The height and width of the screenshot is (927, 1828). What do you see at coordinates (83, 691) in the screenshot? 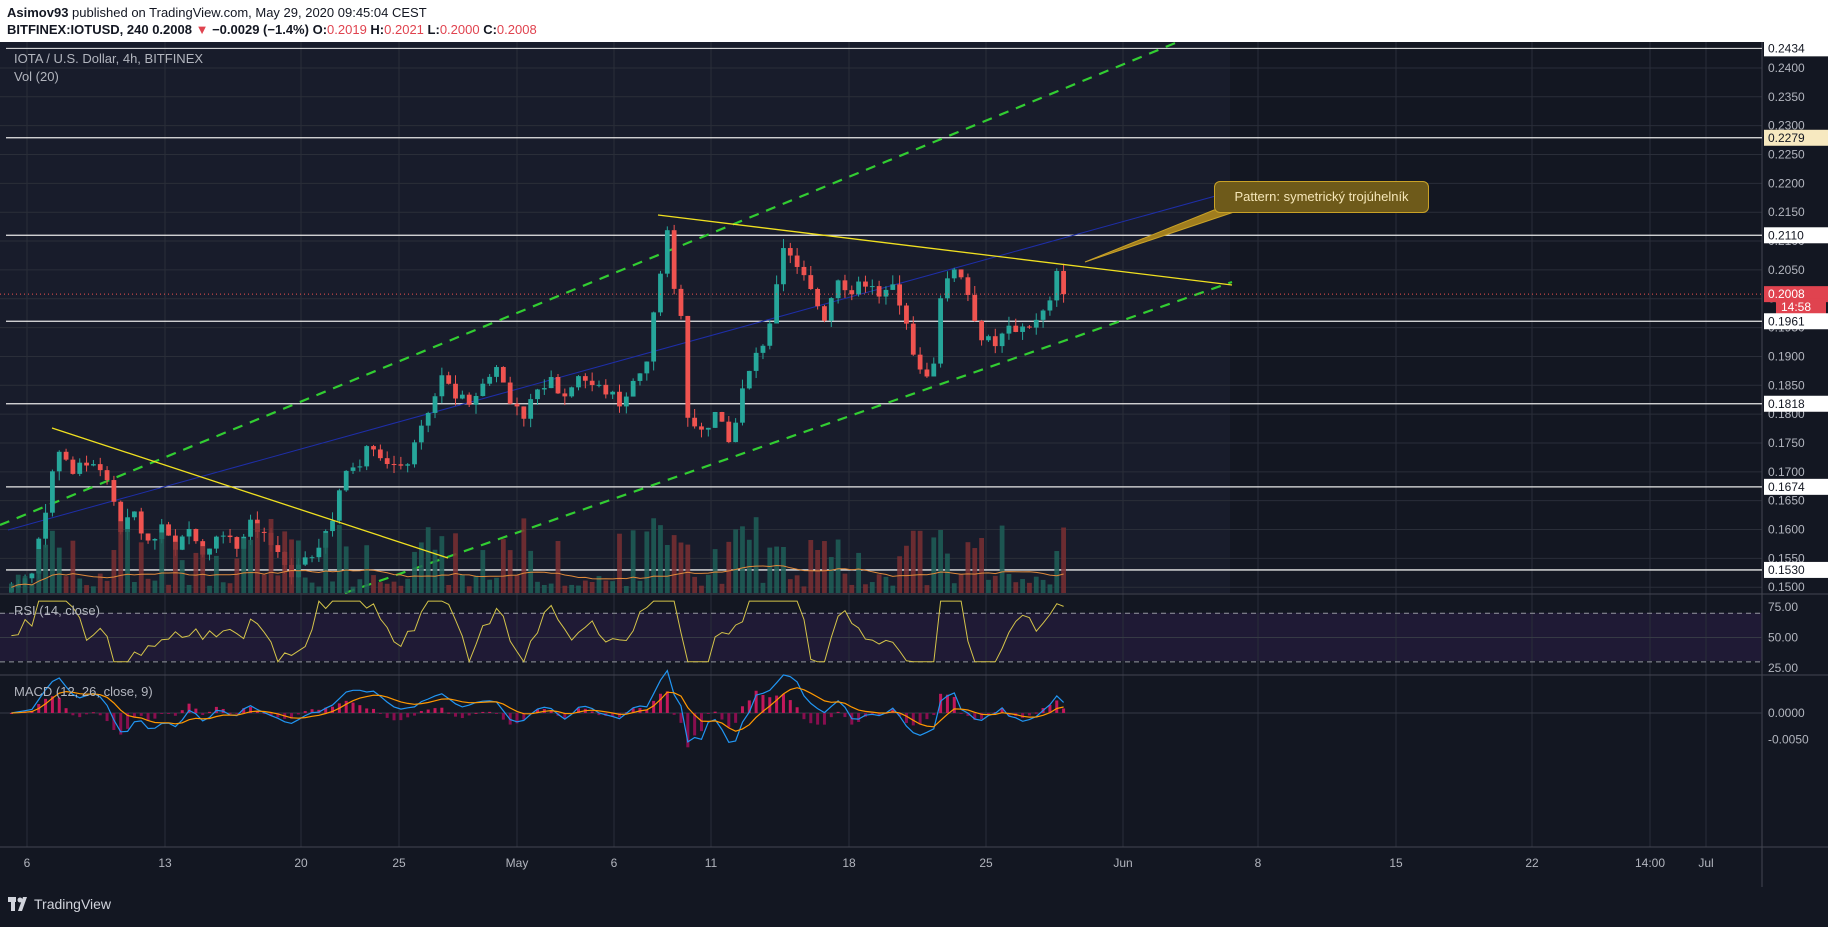
I see `macd-legend: MACD (12, 26, close, 9)` at bounding box center [83, 691].